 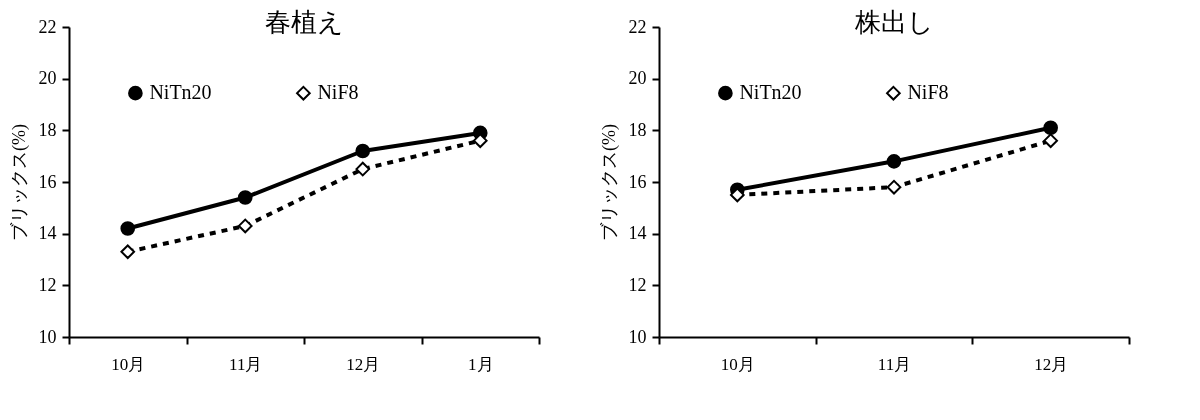 What do you see at coordinates (893, 22) in the screenshot?
I see `chart-title: 株出し` at bounding box center [893, 22].